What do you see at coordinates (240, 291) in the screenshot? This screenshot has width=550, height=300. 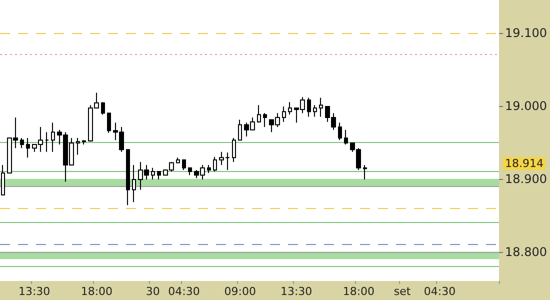 I see `x-tick-label: 09:00` at bounding box center [240, 291].